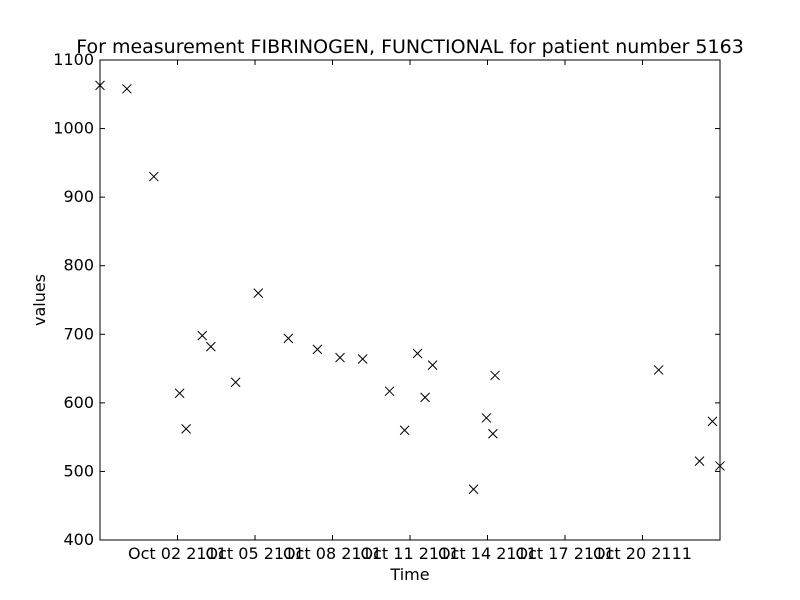 The image size is (800, 600). I want to click on y-axis-label: values, so click(39, 300).